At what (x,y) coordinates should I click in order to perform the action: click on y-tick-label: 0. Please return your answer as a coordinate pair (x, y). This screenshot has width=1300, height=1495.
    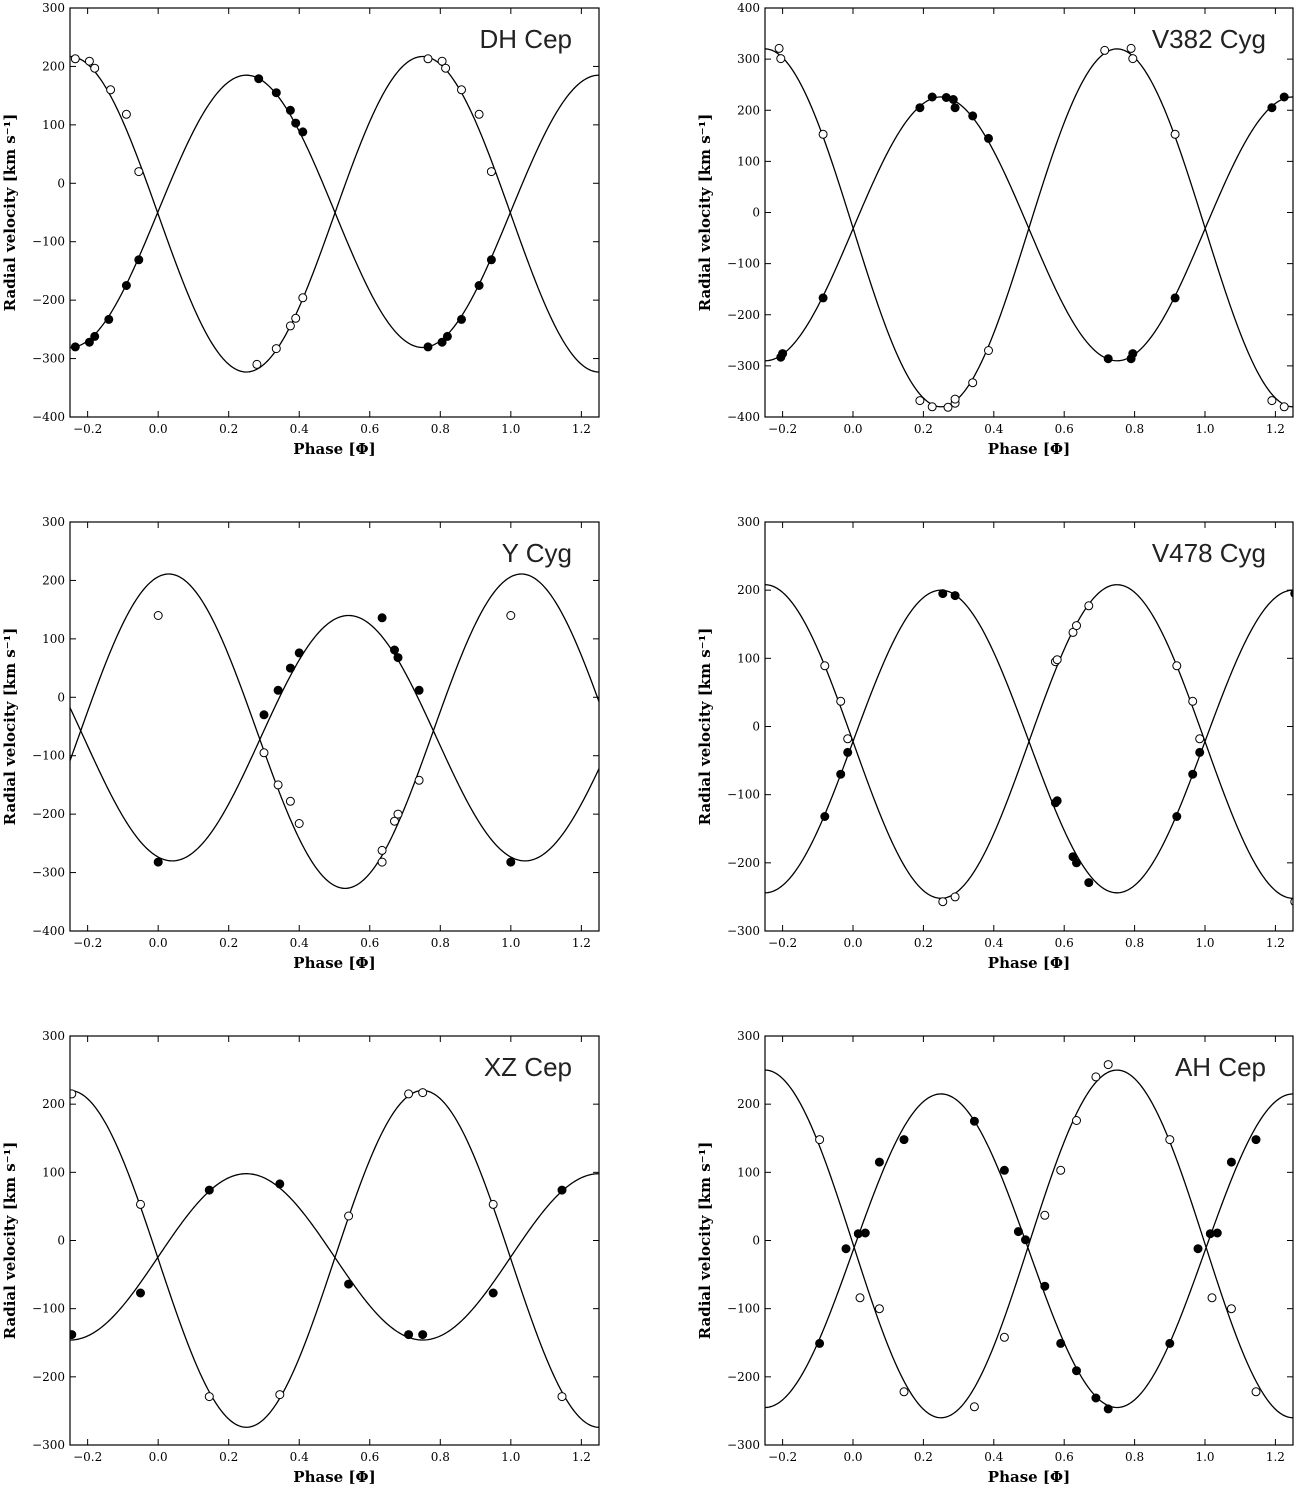
    Looking at the image, I should click on (756, 727).